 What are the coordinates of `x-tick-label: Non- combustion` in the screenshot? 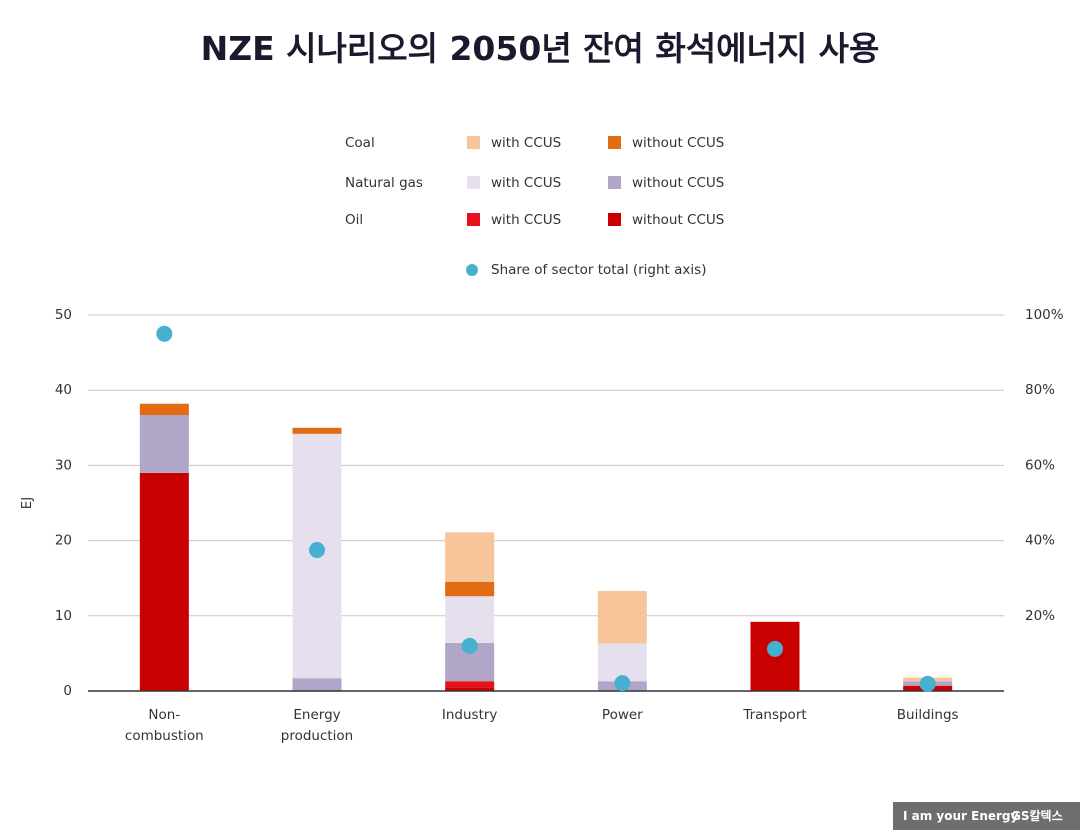 It's located at (164, 725).